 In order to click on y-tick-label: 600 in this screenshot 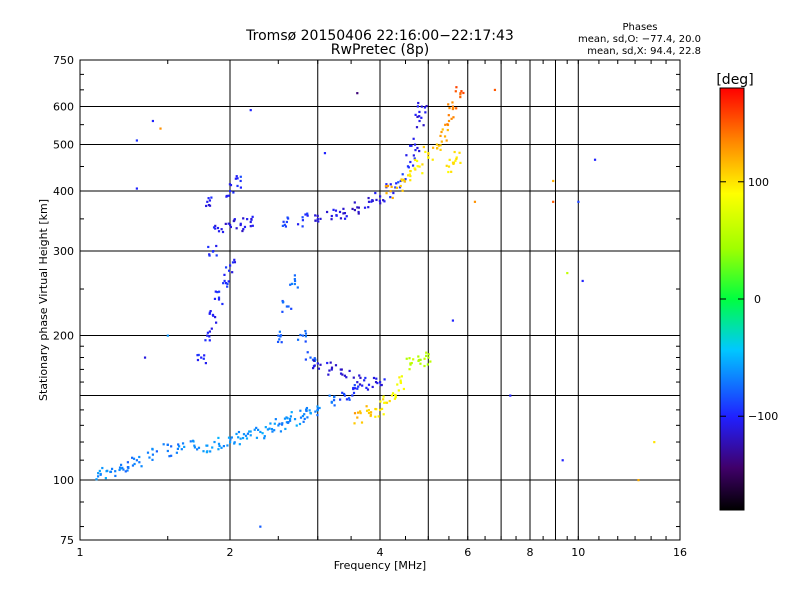, I will do `click(63, 107)`.